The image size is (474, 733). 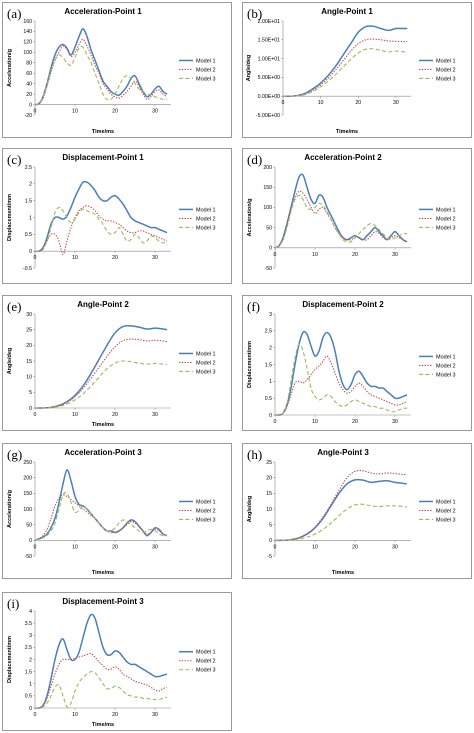 What do you see at coordinates (343, 157) in the screenshot?
I see `chart-title: Acceleration-Point 2` at bounding box center [343, 157].